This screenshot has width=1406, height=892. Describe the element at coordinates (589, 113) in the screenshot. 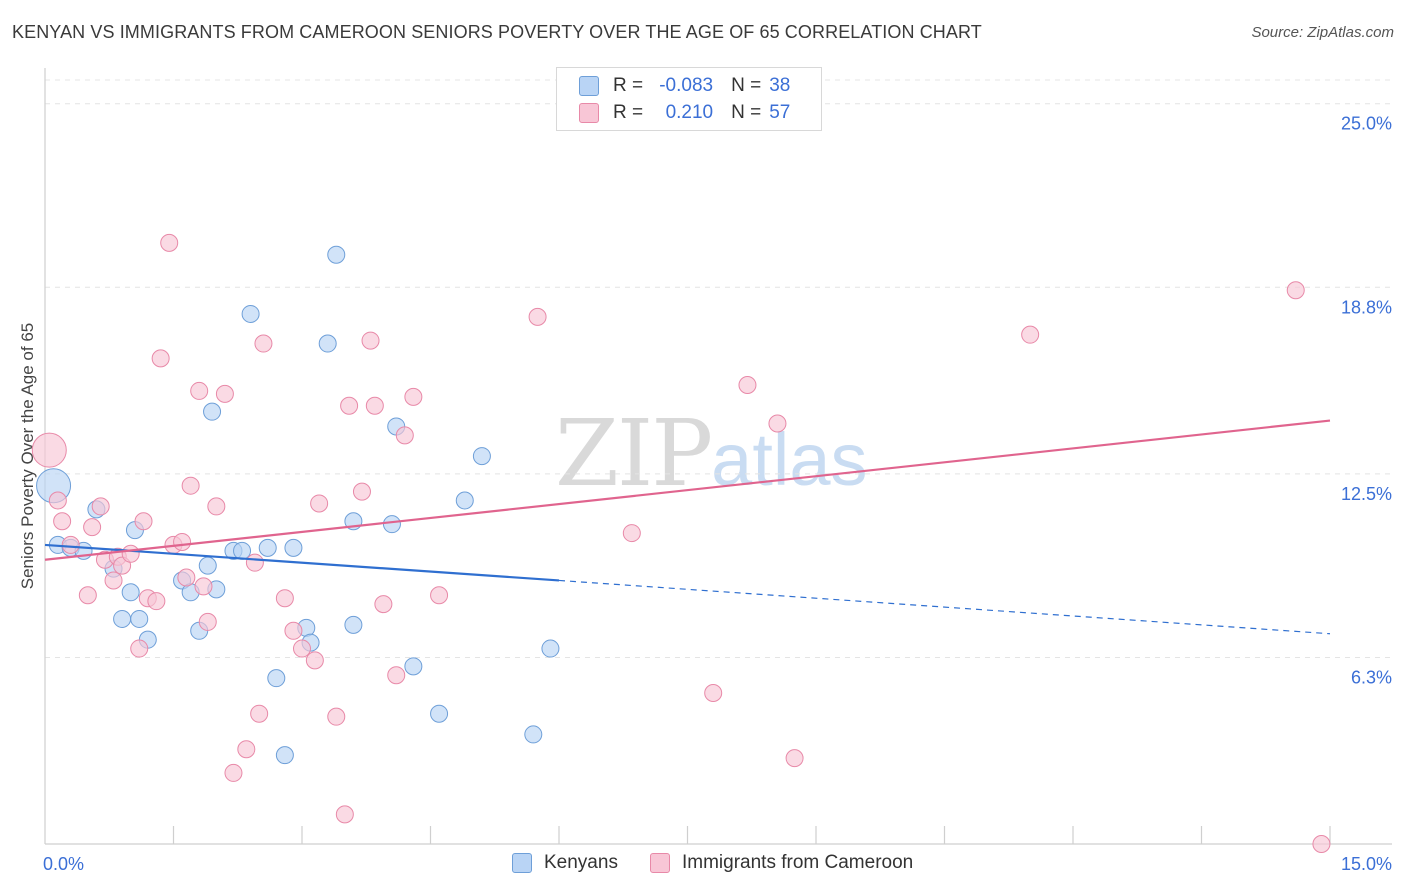

I see `cameroon-swatch` at that location.